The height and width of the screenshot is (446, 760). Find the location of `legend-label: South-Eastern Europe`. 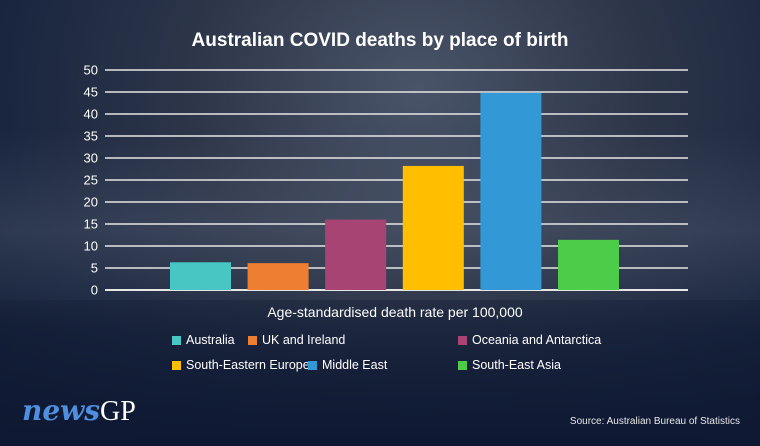

legend-label: South-Eastern Europe is located at coordinates (248, 365).